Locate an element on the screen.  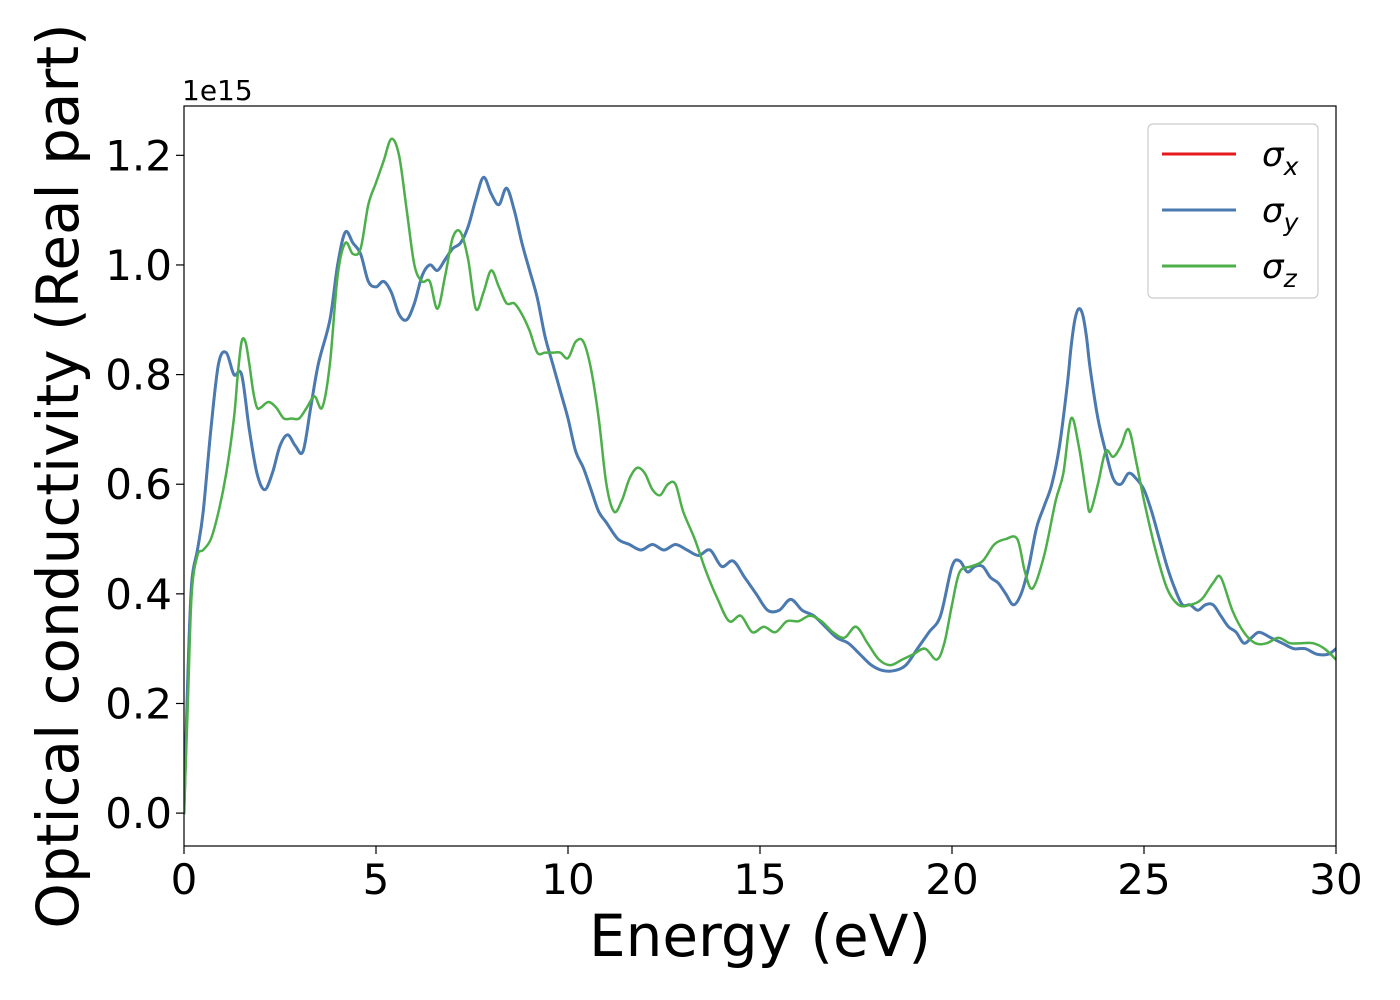
y-tick-label: 1.0 is located at coordinates (138, 265).